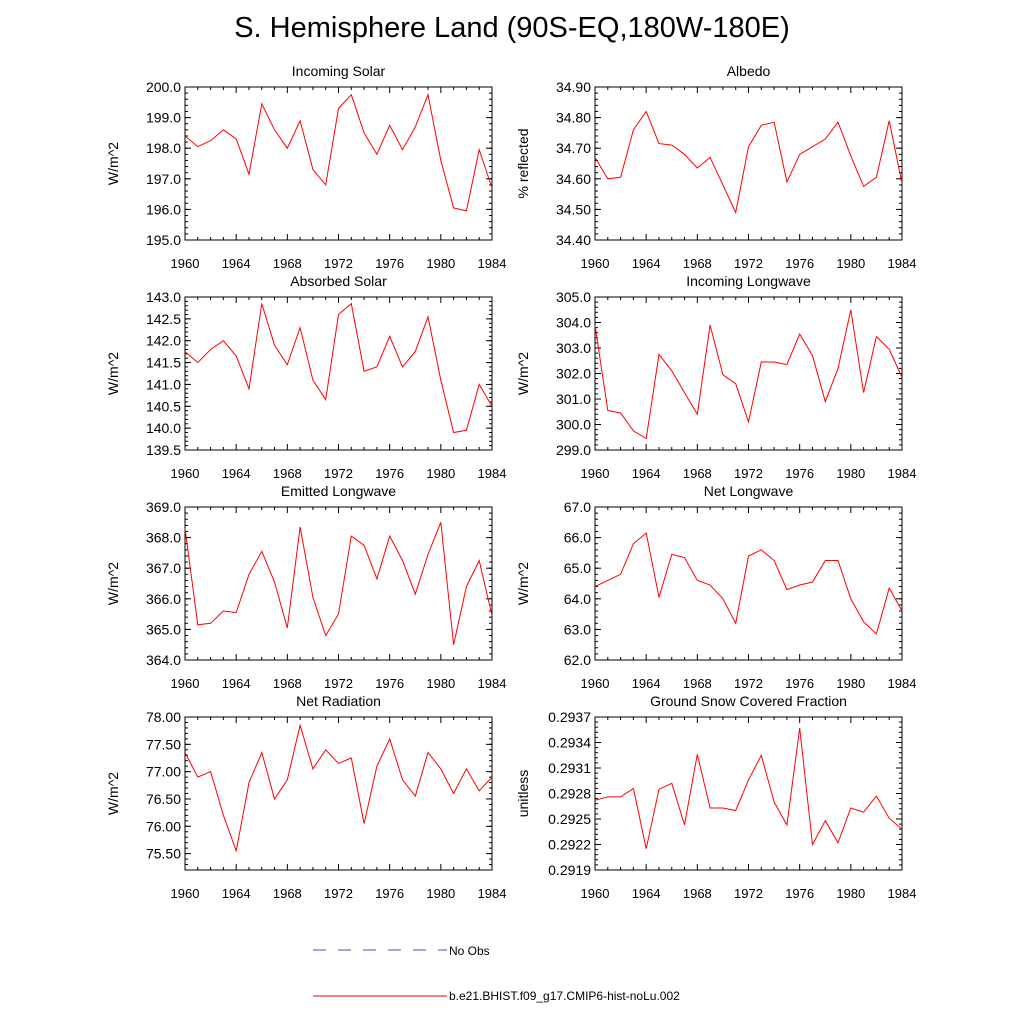 The width and height of the screenshot is (1024, 1024). Describe the element at coordinates (163, 538) in the screenshot. I see `y-tick-label: 368.0` at that location.